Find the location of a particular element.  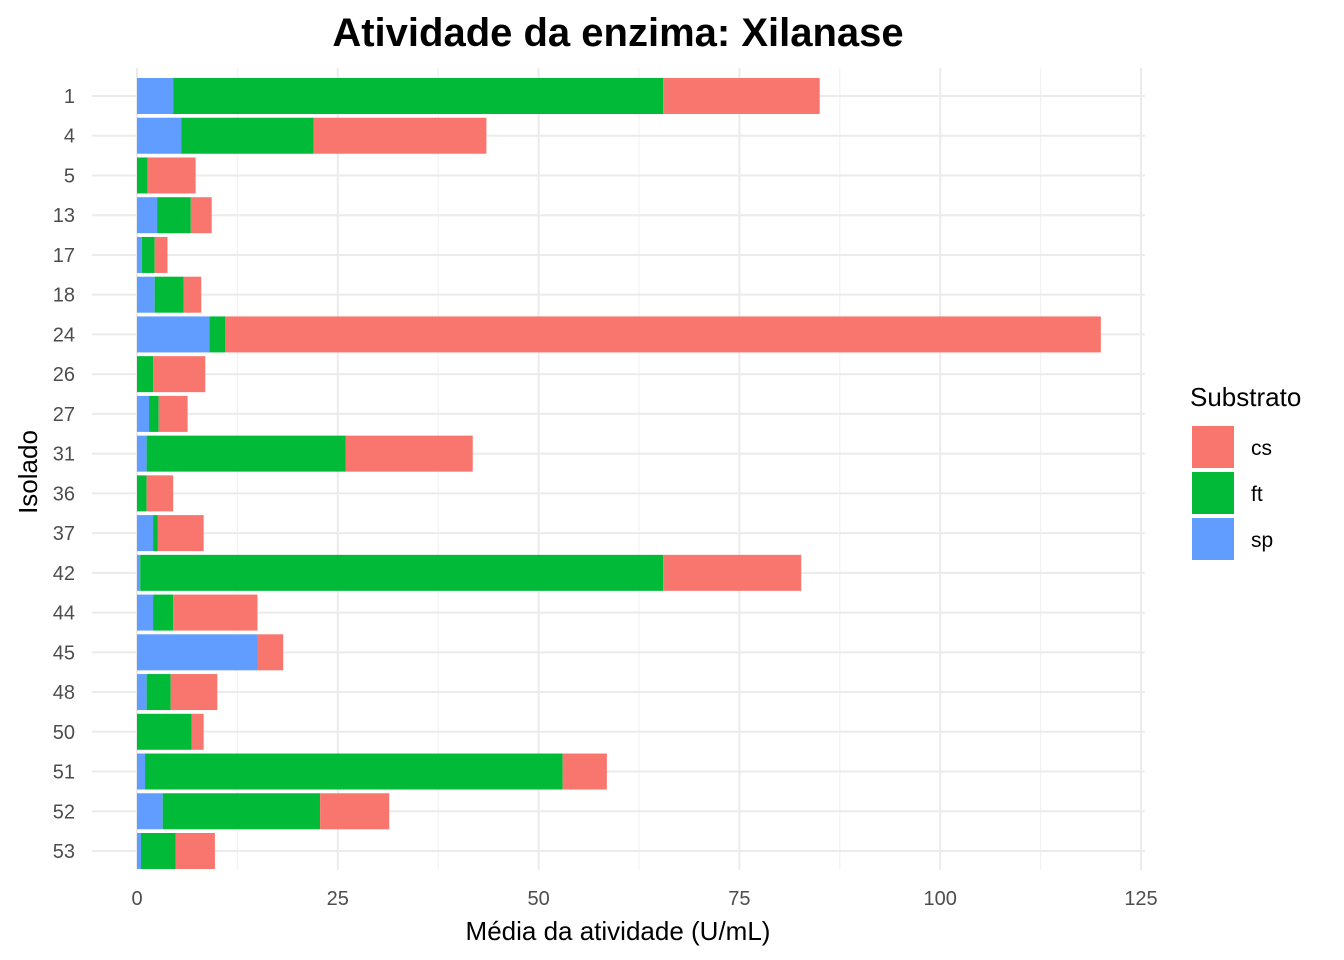

y-tick-label: 36 is located at coordinates (64, 494).